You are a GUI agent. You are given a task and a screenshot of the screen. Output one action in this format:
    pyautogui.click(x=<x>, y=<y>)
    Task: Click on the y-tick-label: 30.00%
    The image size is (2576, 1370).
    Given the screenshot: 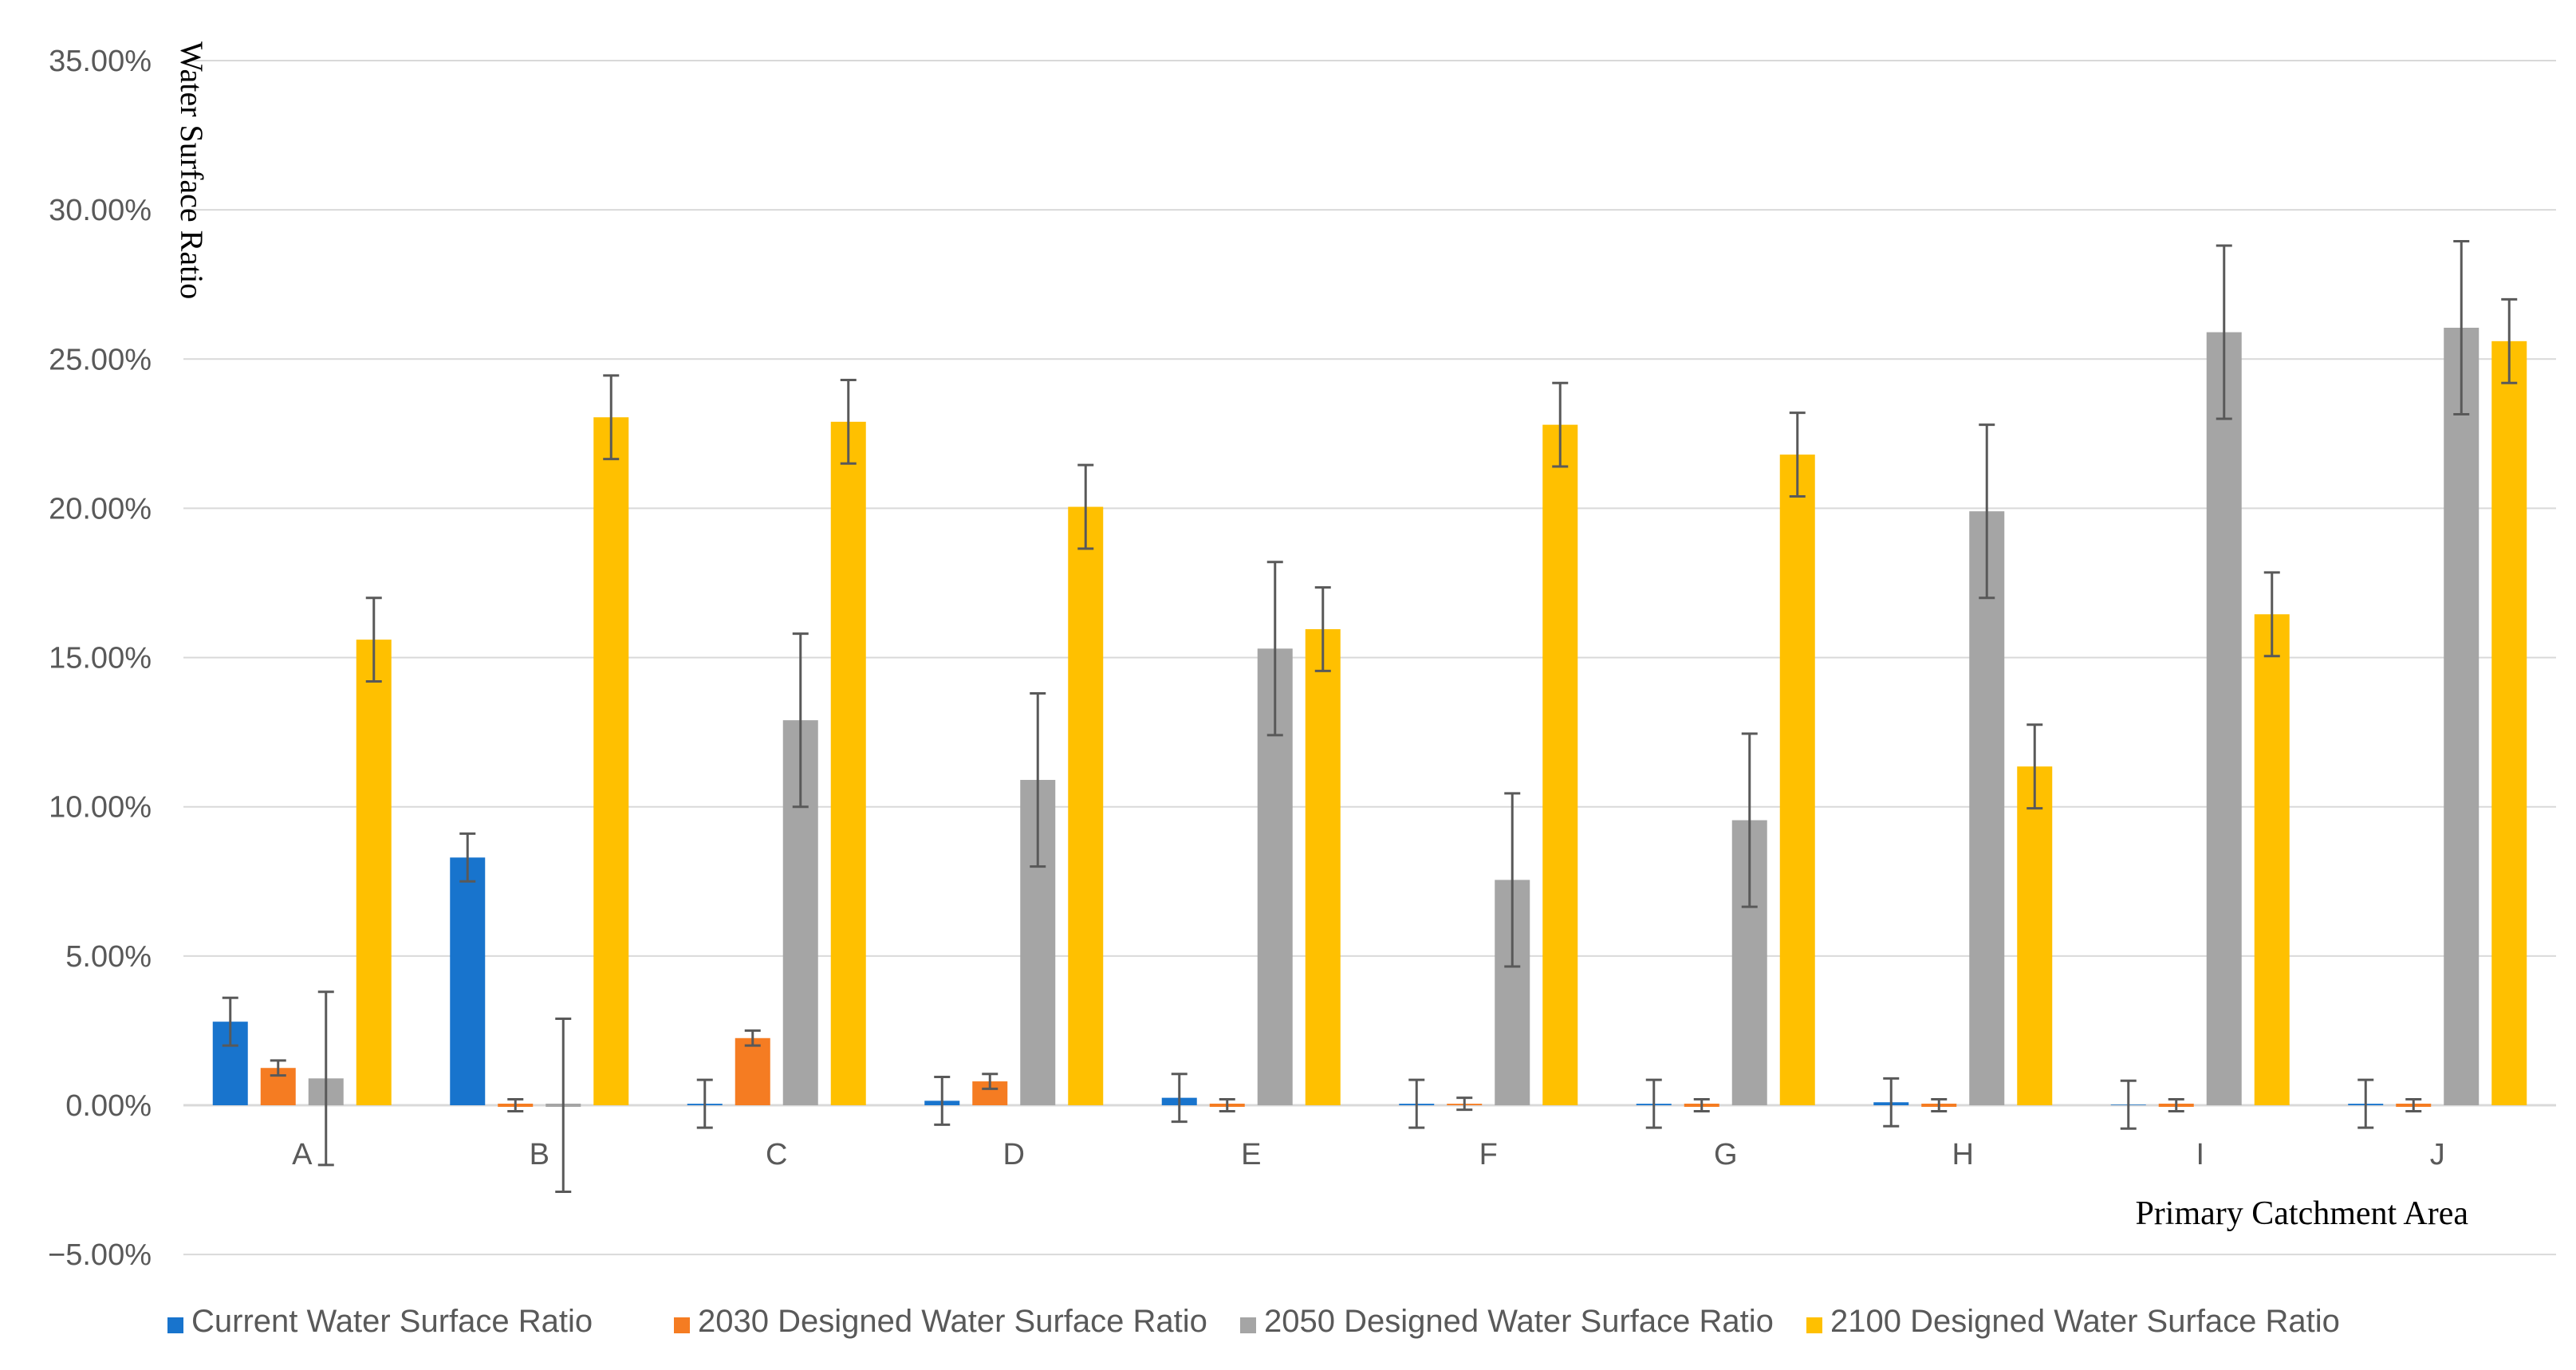 What is the action you would take?
    pyautogui.click(x=100, y=210)
    